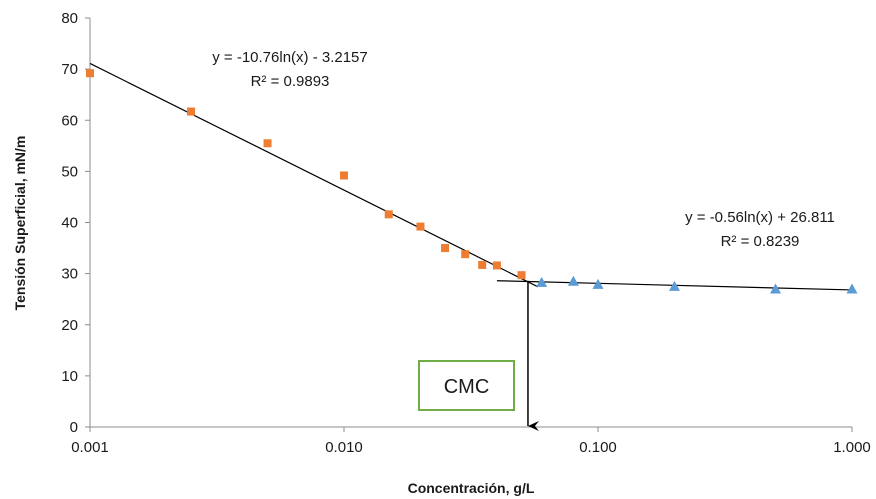 This screenshot has height=499, width=876. What do you see at coordinates (90, 447) in the screenshot?
I see `x-tick-label: 0.001` at bounding box center [90, 447].